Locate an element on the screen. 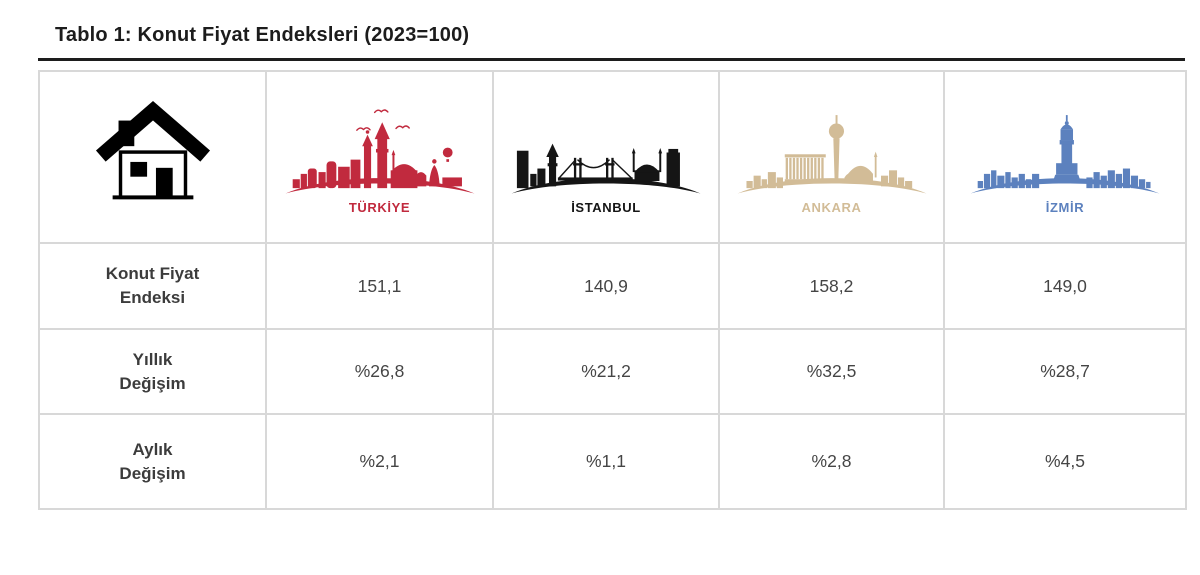 The height and width of the screenshot is (575, 1200). ankara-skyline-icon is located at coordinates (831, 154).